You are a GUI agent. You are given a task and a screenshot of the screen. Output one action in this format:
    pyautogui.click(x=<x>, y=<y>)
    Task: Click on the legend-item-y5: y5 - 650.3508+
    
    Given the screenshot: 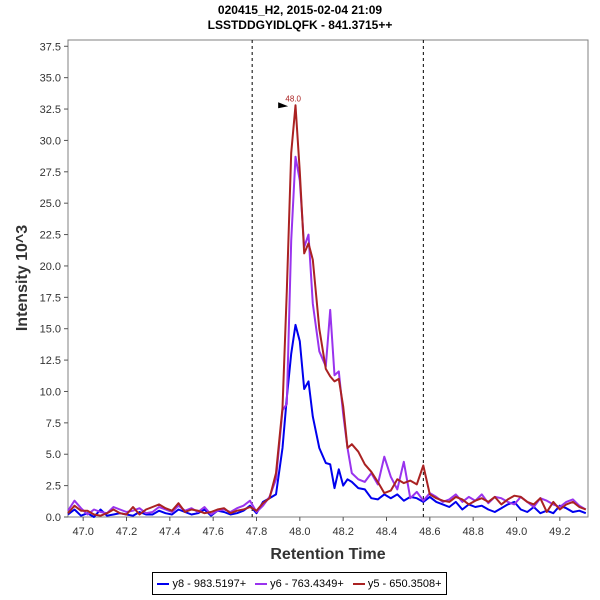 What is the action you would take?
    pyautogui.click(x=397, y=583)
    